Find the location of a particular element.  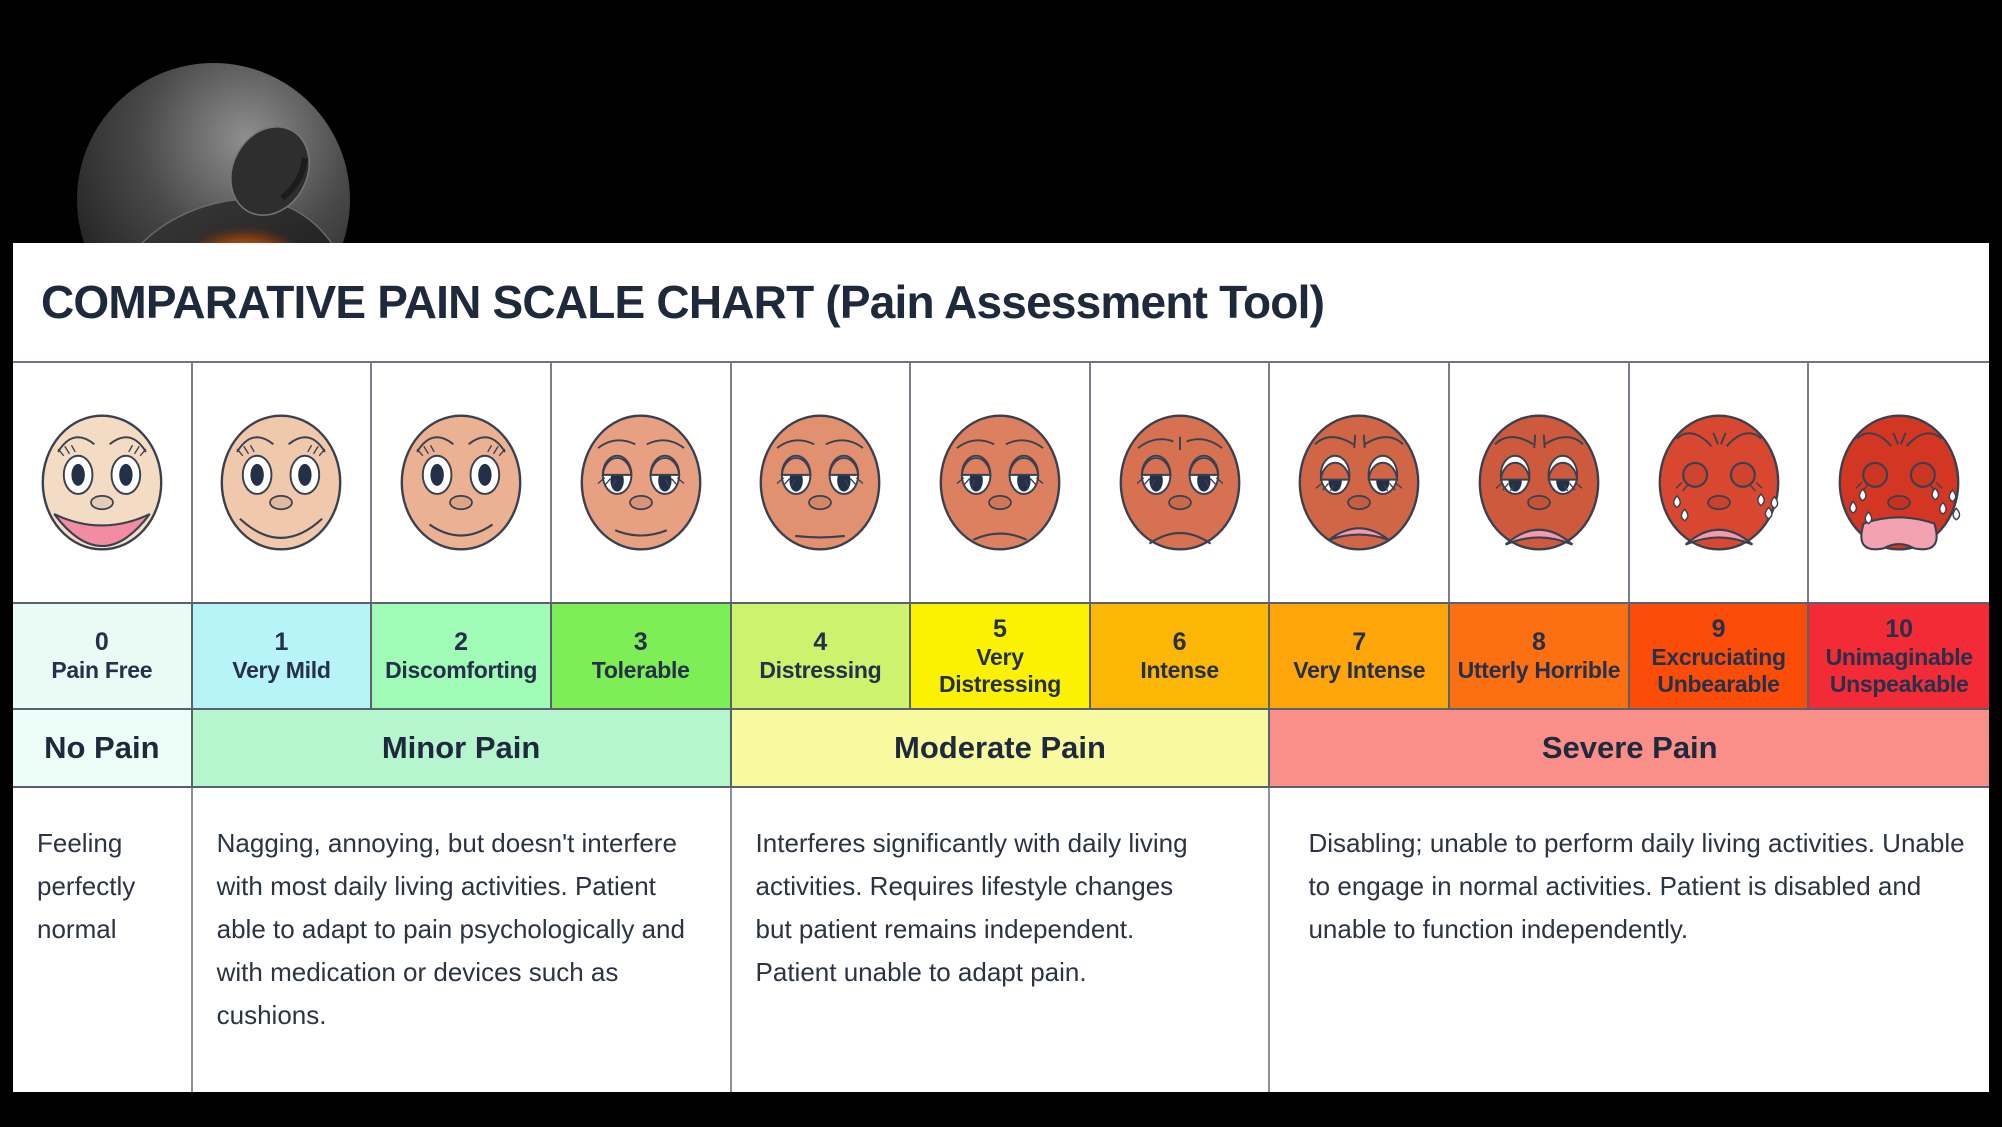

description-text: Feeling perfectly normal is located at coordinates (86, 886).